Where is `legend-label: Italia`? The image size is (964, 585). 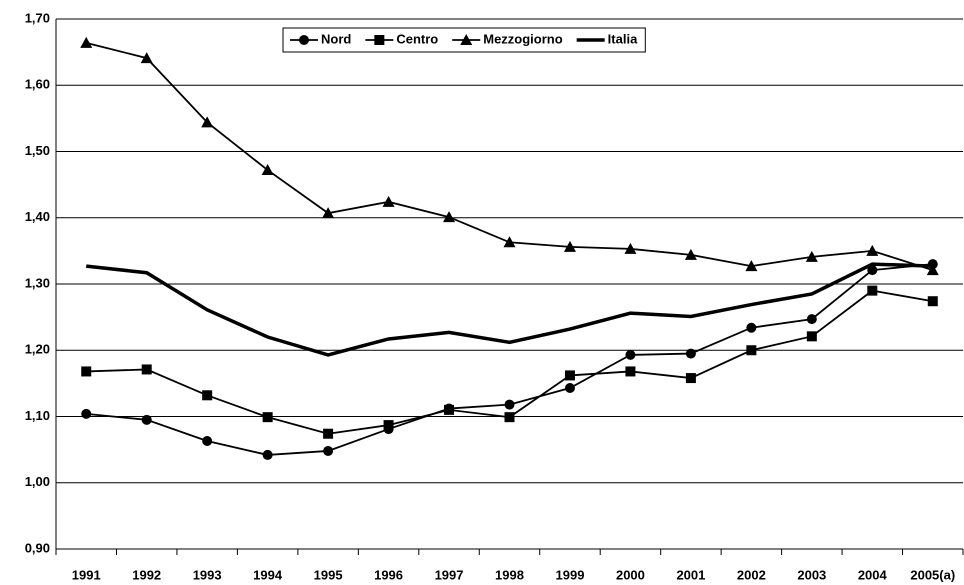 legend-label: Italia is located at coordinates (623, 38).